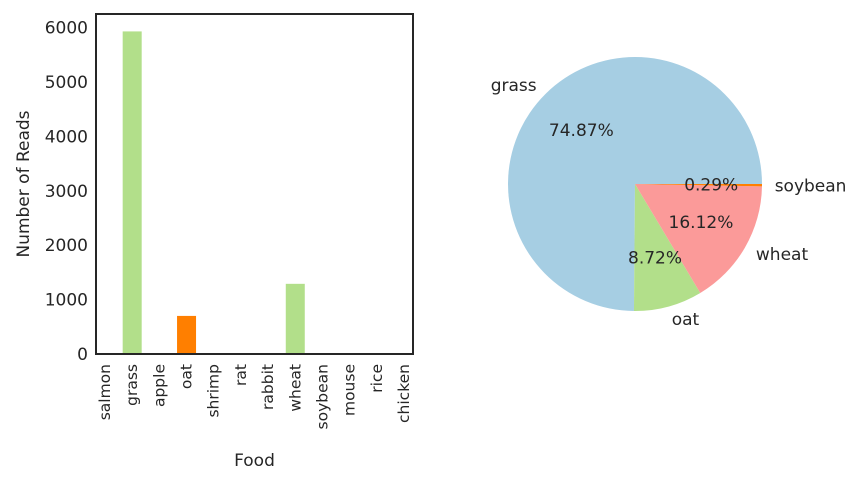 Image resolution: width=868 pixels, height=487 pixels. I want to click on x-tick-label-salmon: salmon, so click(105, 392).